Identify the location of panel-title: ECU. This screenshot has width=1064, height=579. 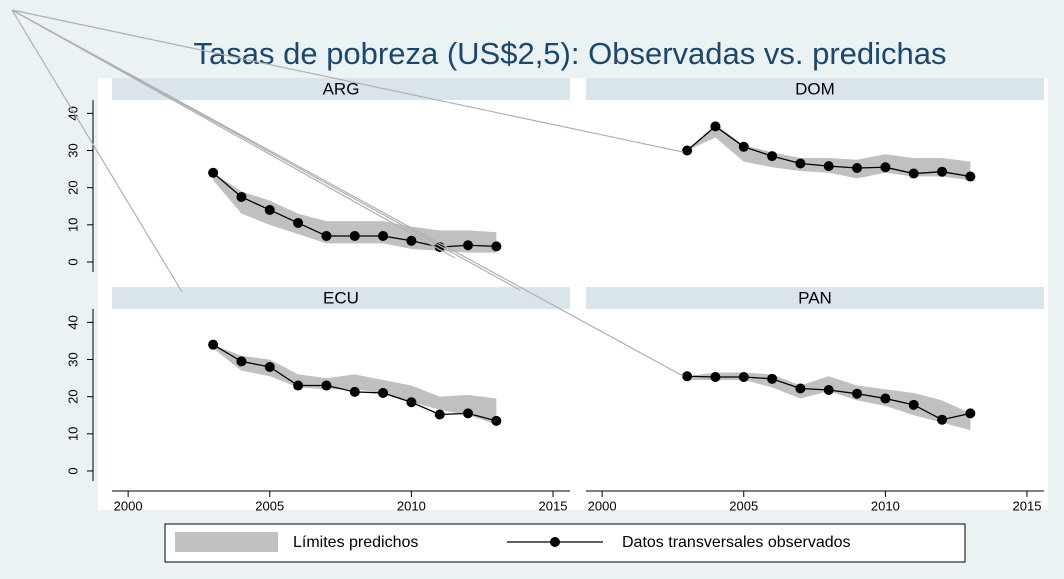
(341, 297).